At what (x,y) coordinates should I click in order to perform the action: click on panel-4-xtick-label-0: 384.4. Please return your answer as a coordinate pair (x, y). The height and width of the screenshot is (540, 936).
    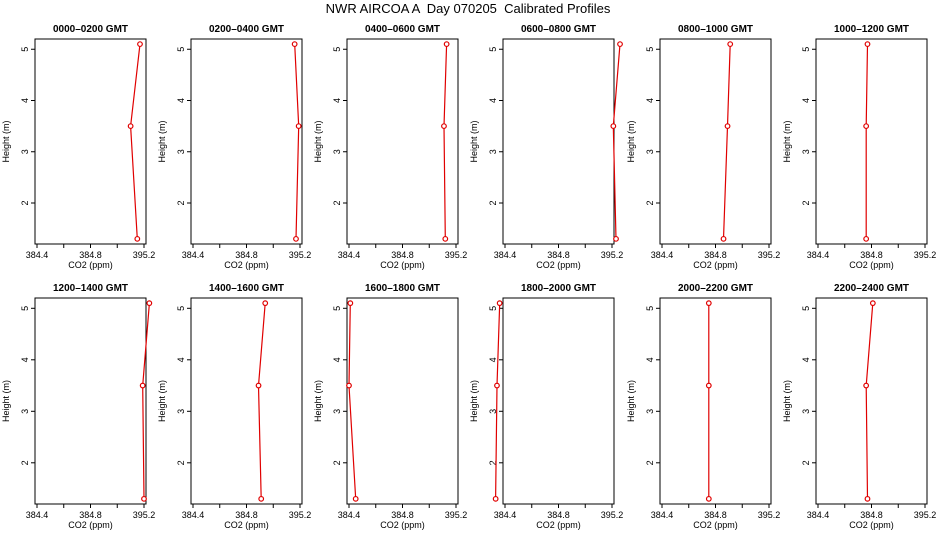
    Looking at the image, I should click on (505, 255).